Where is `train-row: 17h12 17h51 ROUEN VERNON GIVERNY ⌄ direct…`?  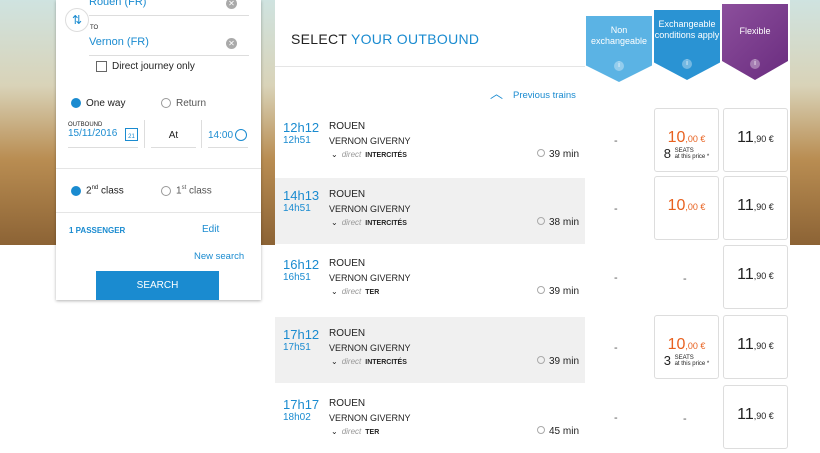
train-row: 17h12 17h51 ROUEN VERNON GIVERNY ⌄ direct… is located at coordinates (430, 350).